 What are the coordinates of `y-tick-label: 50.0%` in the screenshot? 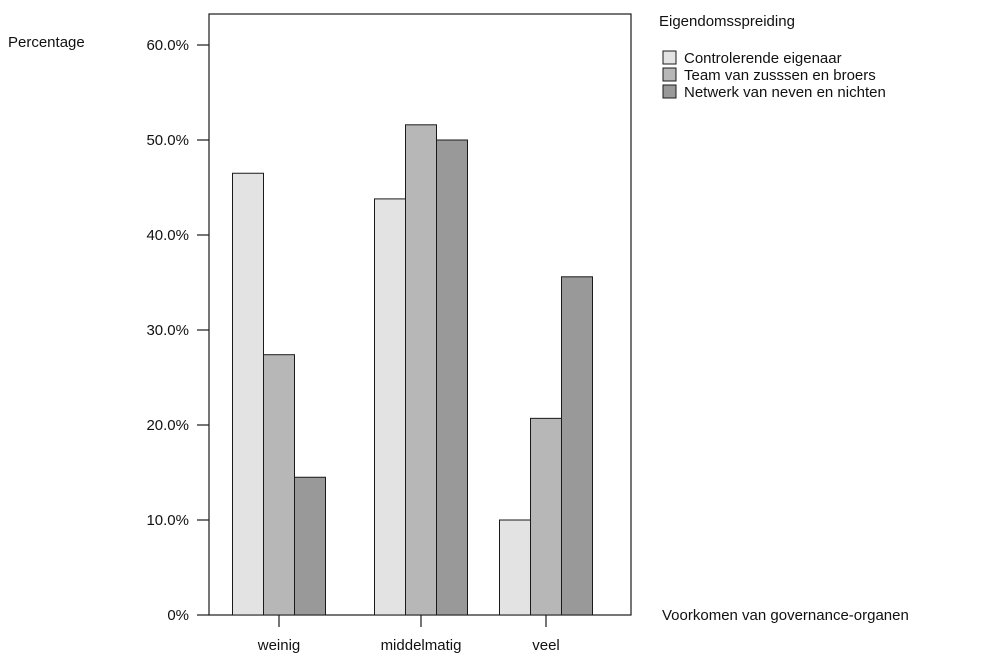 It's located at (167, 140).